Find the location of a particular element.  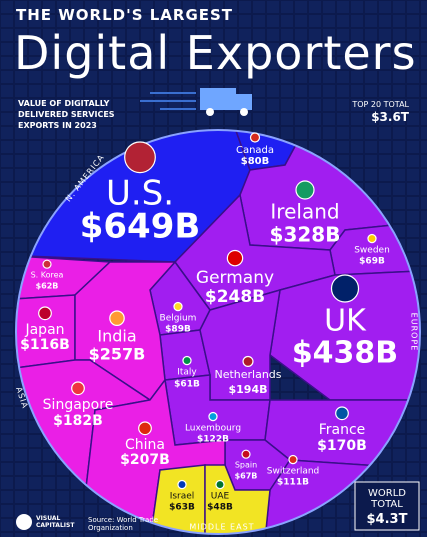

country-name: Singapore is located at coordinates (78, 405).